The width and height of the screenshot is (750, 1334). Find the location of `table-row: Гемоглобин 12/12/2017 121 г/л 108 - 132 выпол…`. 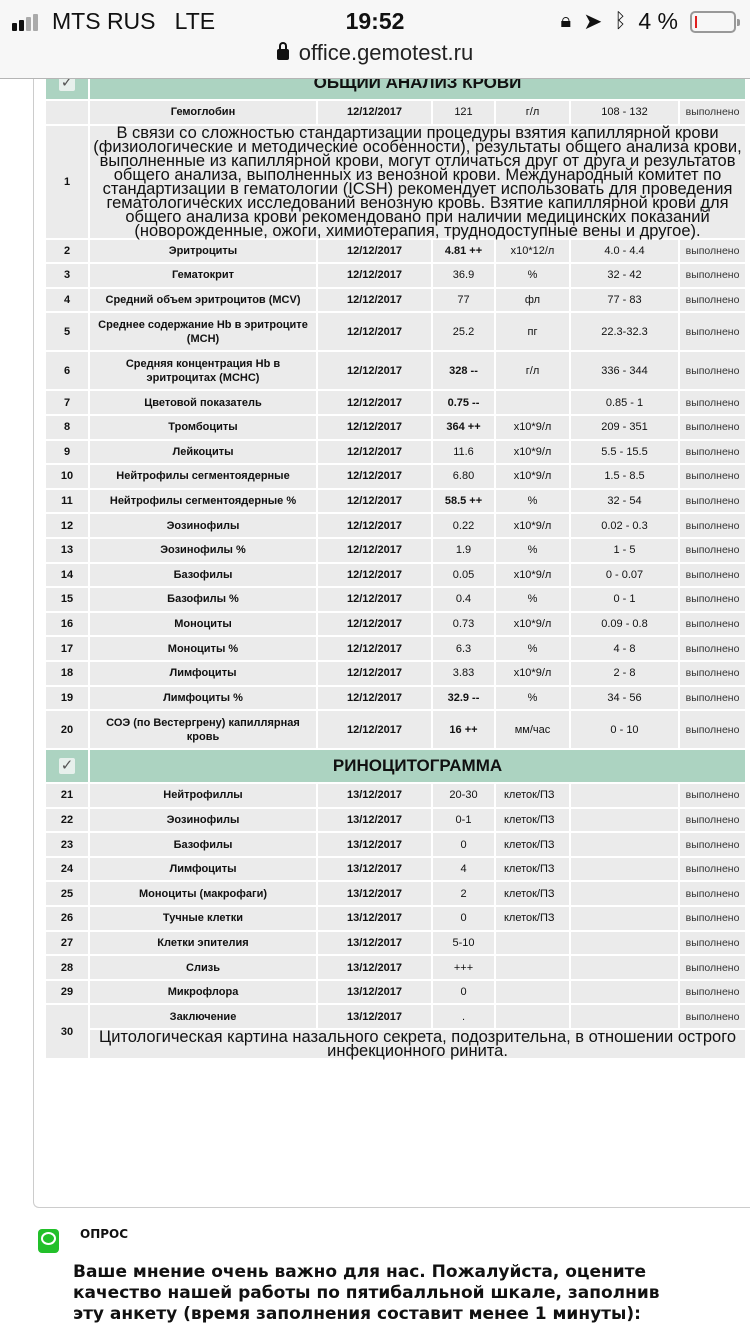

table-row: Гемоглобин 12/12/2017 121 г/л 108 - 132 выпол… is located at coordinates (396, 112).